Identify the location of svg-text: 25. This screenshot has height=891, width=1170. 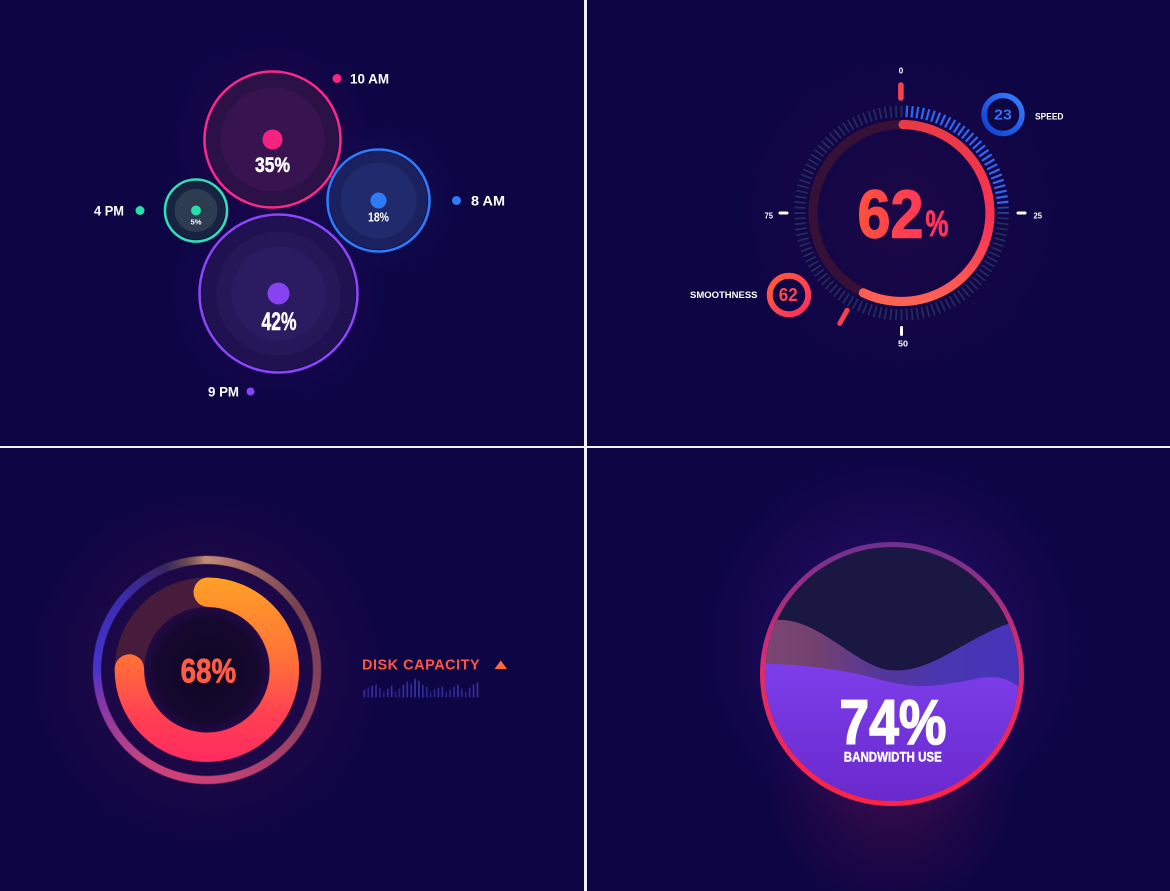
(1038, 215).